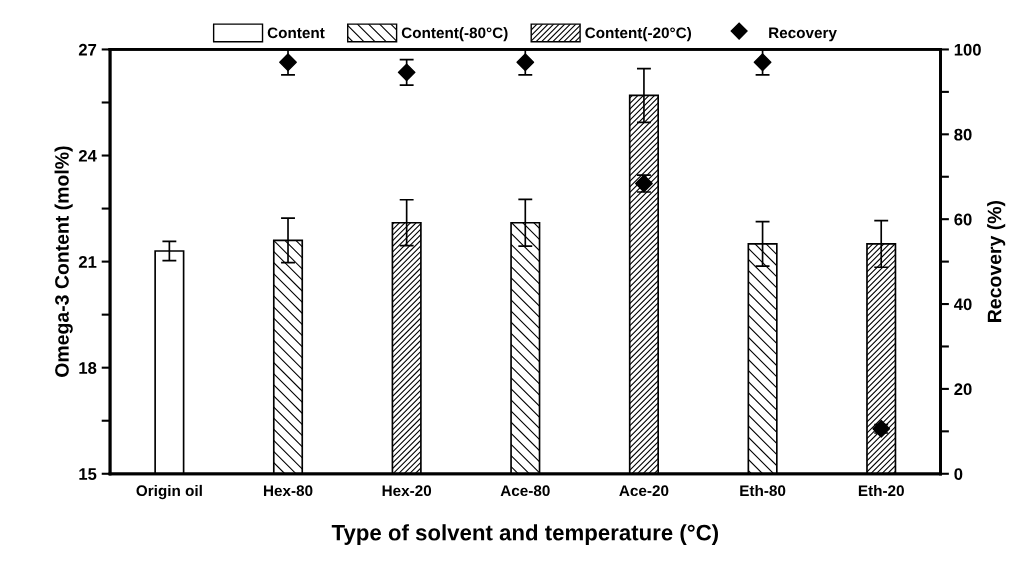  What do you see at coordinates (963, 389) in the screenshot?
I see `y2-tick-label: 20` at bounding box center [963, 389].